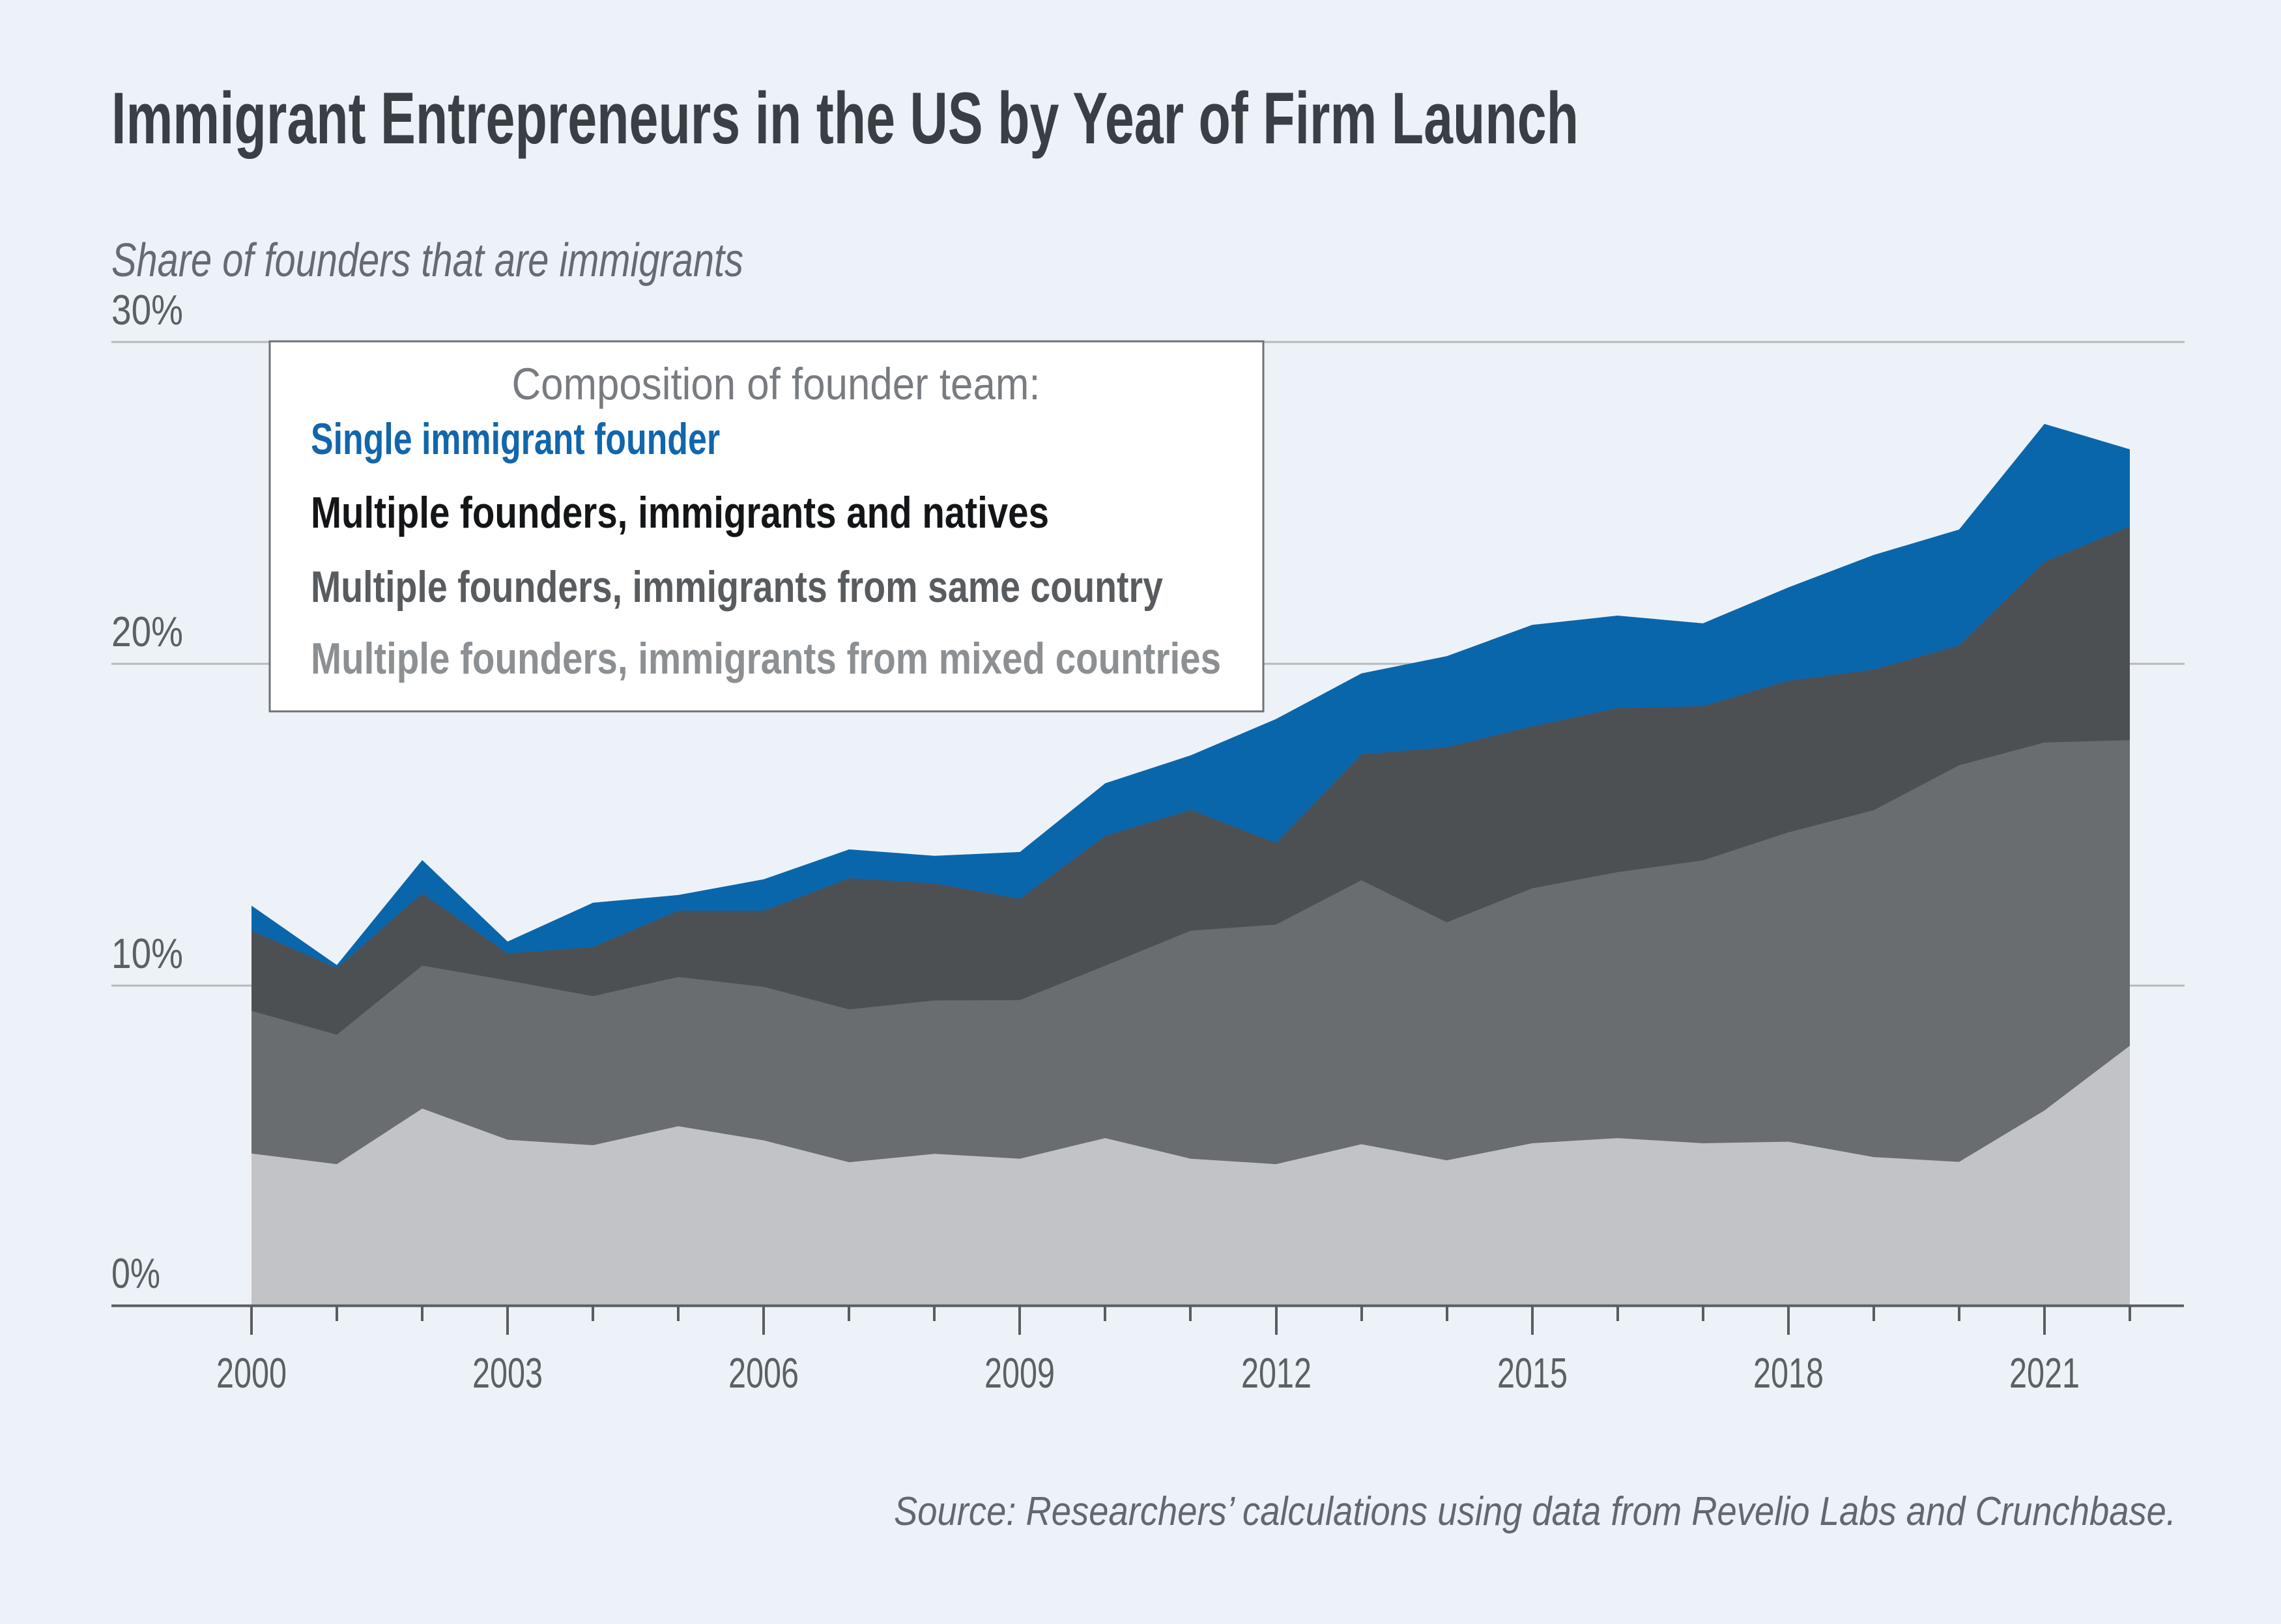 Image resolution: width=2281 pixels, height=1624 pixels. What do you see at coordinates (1276, 1373) in the screenshot?
I see `svg-text: 2012` at bounding box center [1276, 1373].